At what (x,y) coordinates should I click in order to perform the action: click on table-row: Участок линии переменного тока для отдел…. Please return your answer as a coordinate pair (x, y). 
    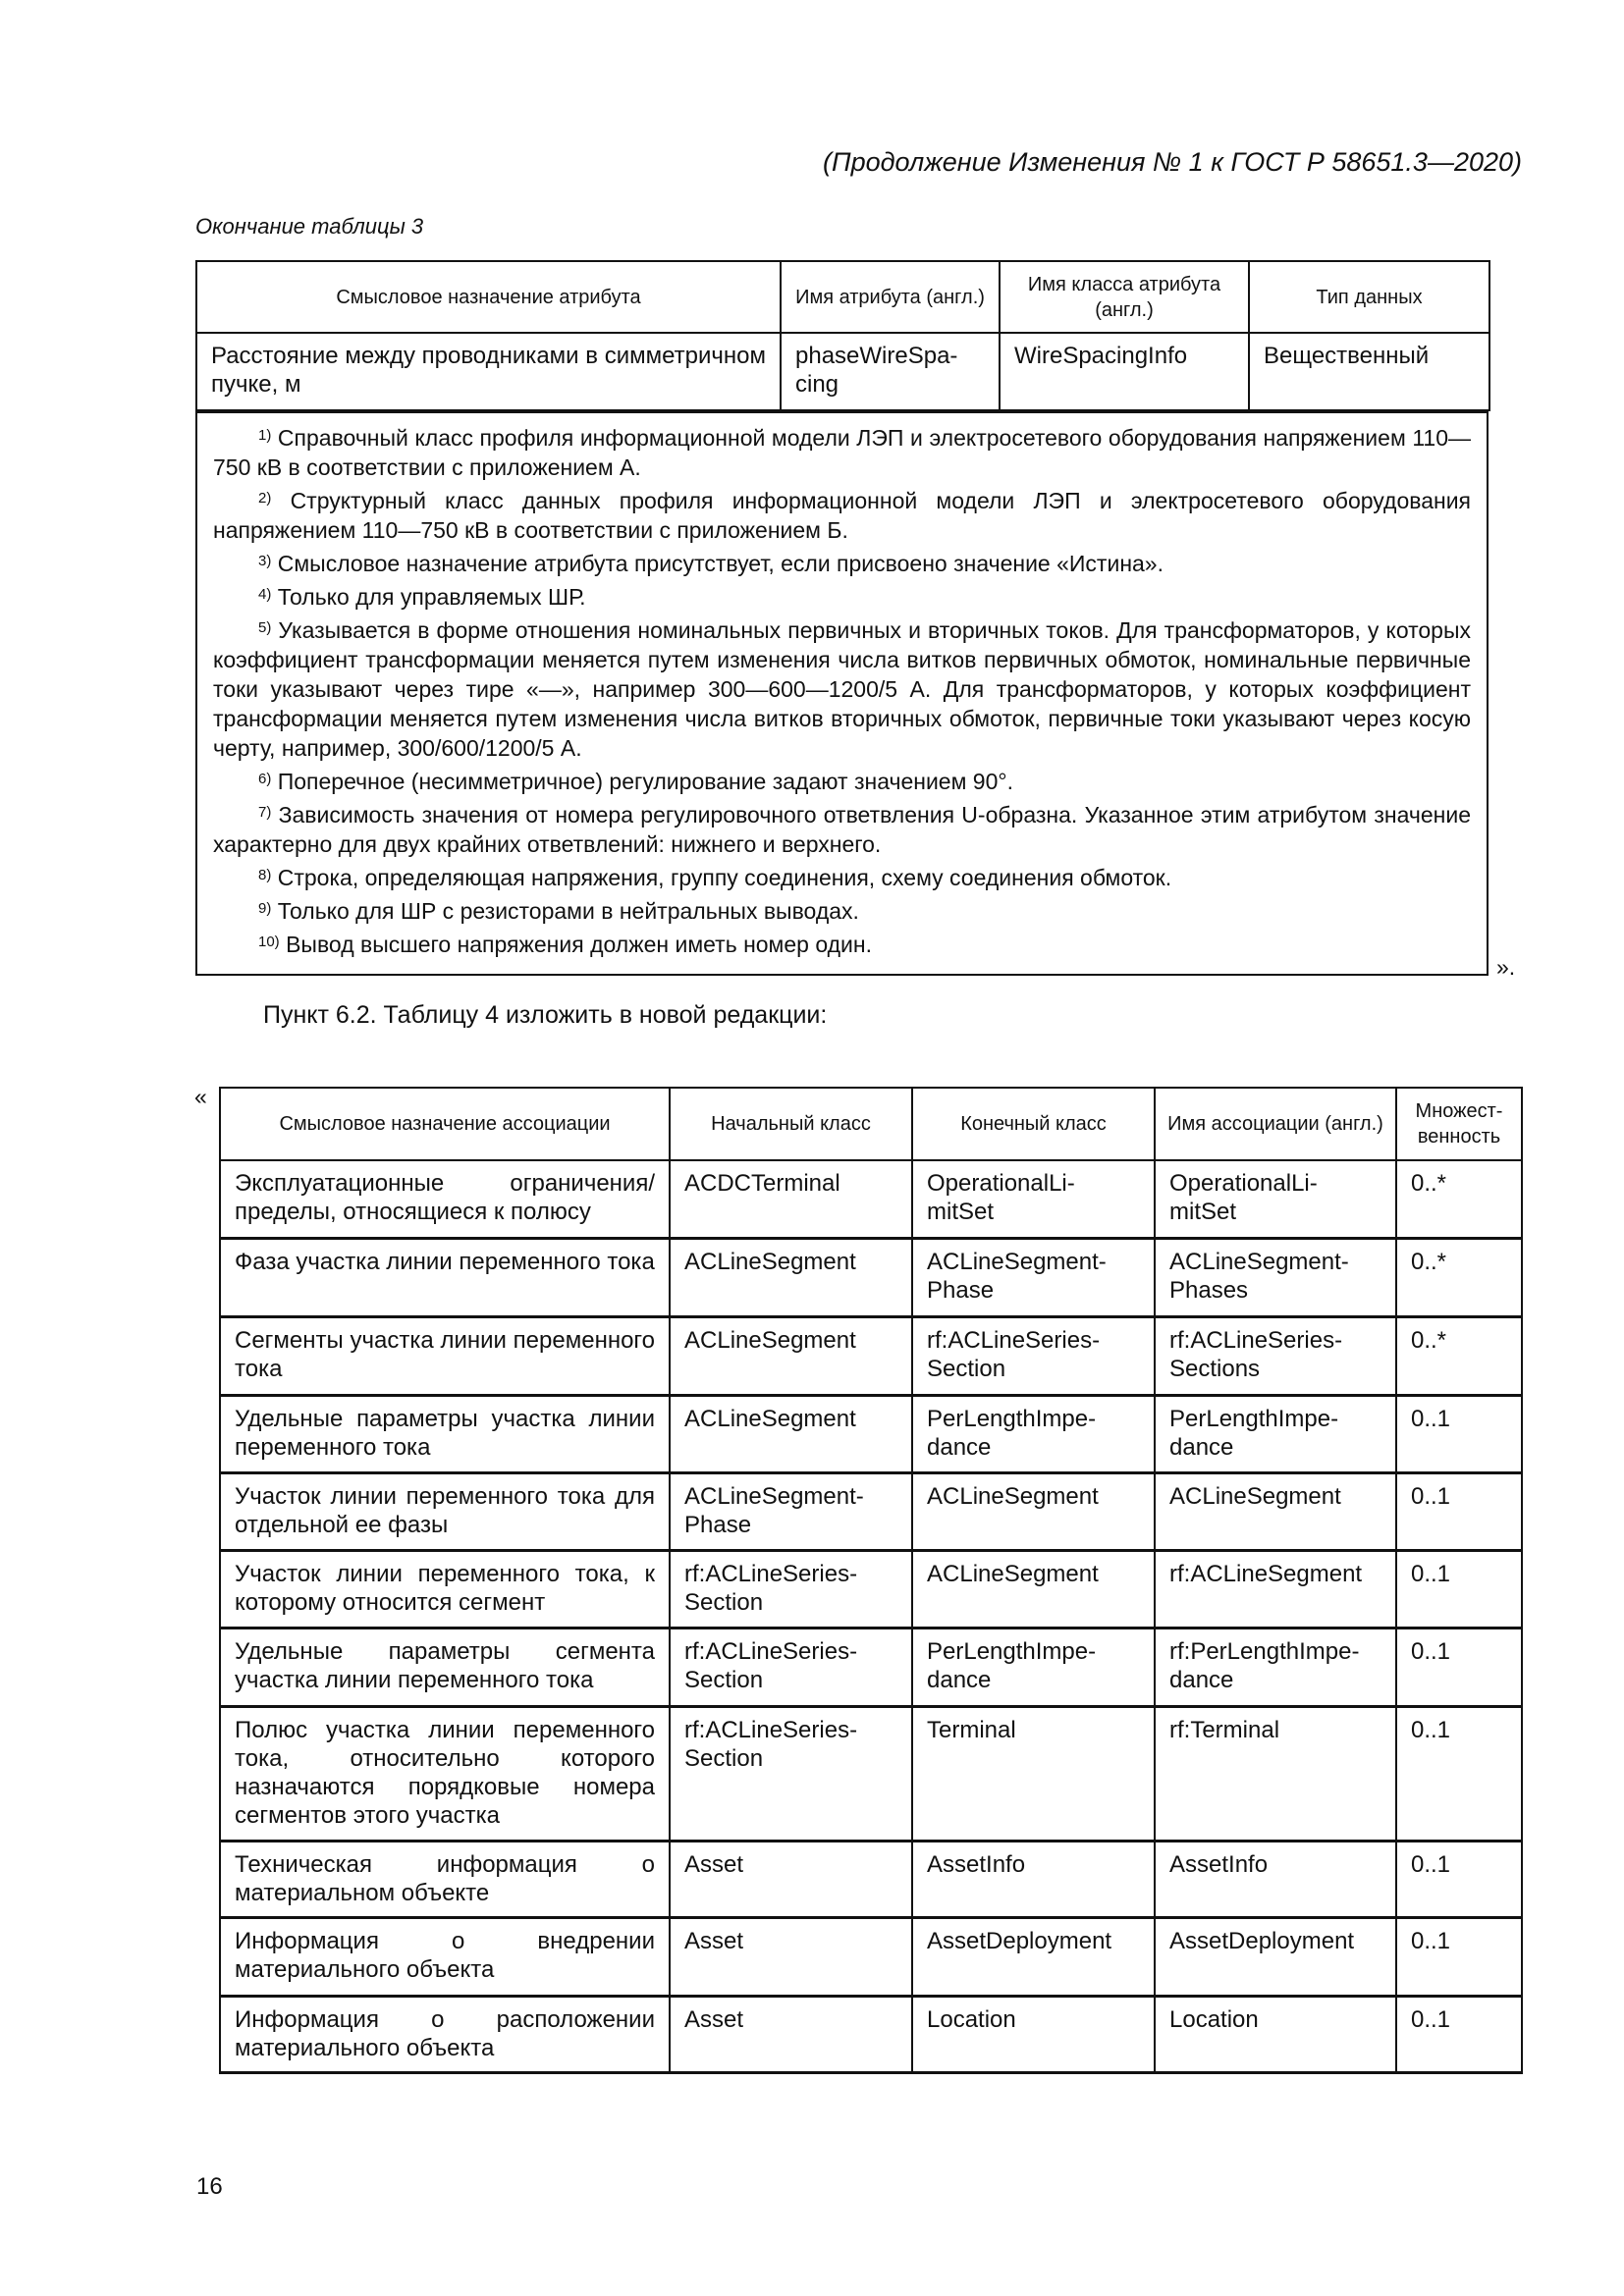
    Looking at the image, I should click on (871, 1511).